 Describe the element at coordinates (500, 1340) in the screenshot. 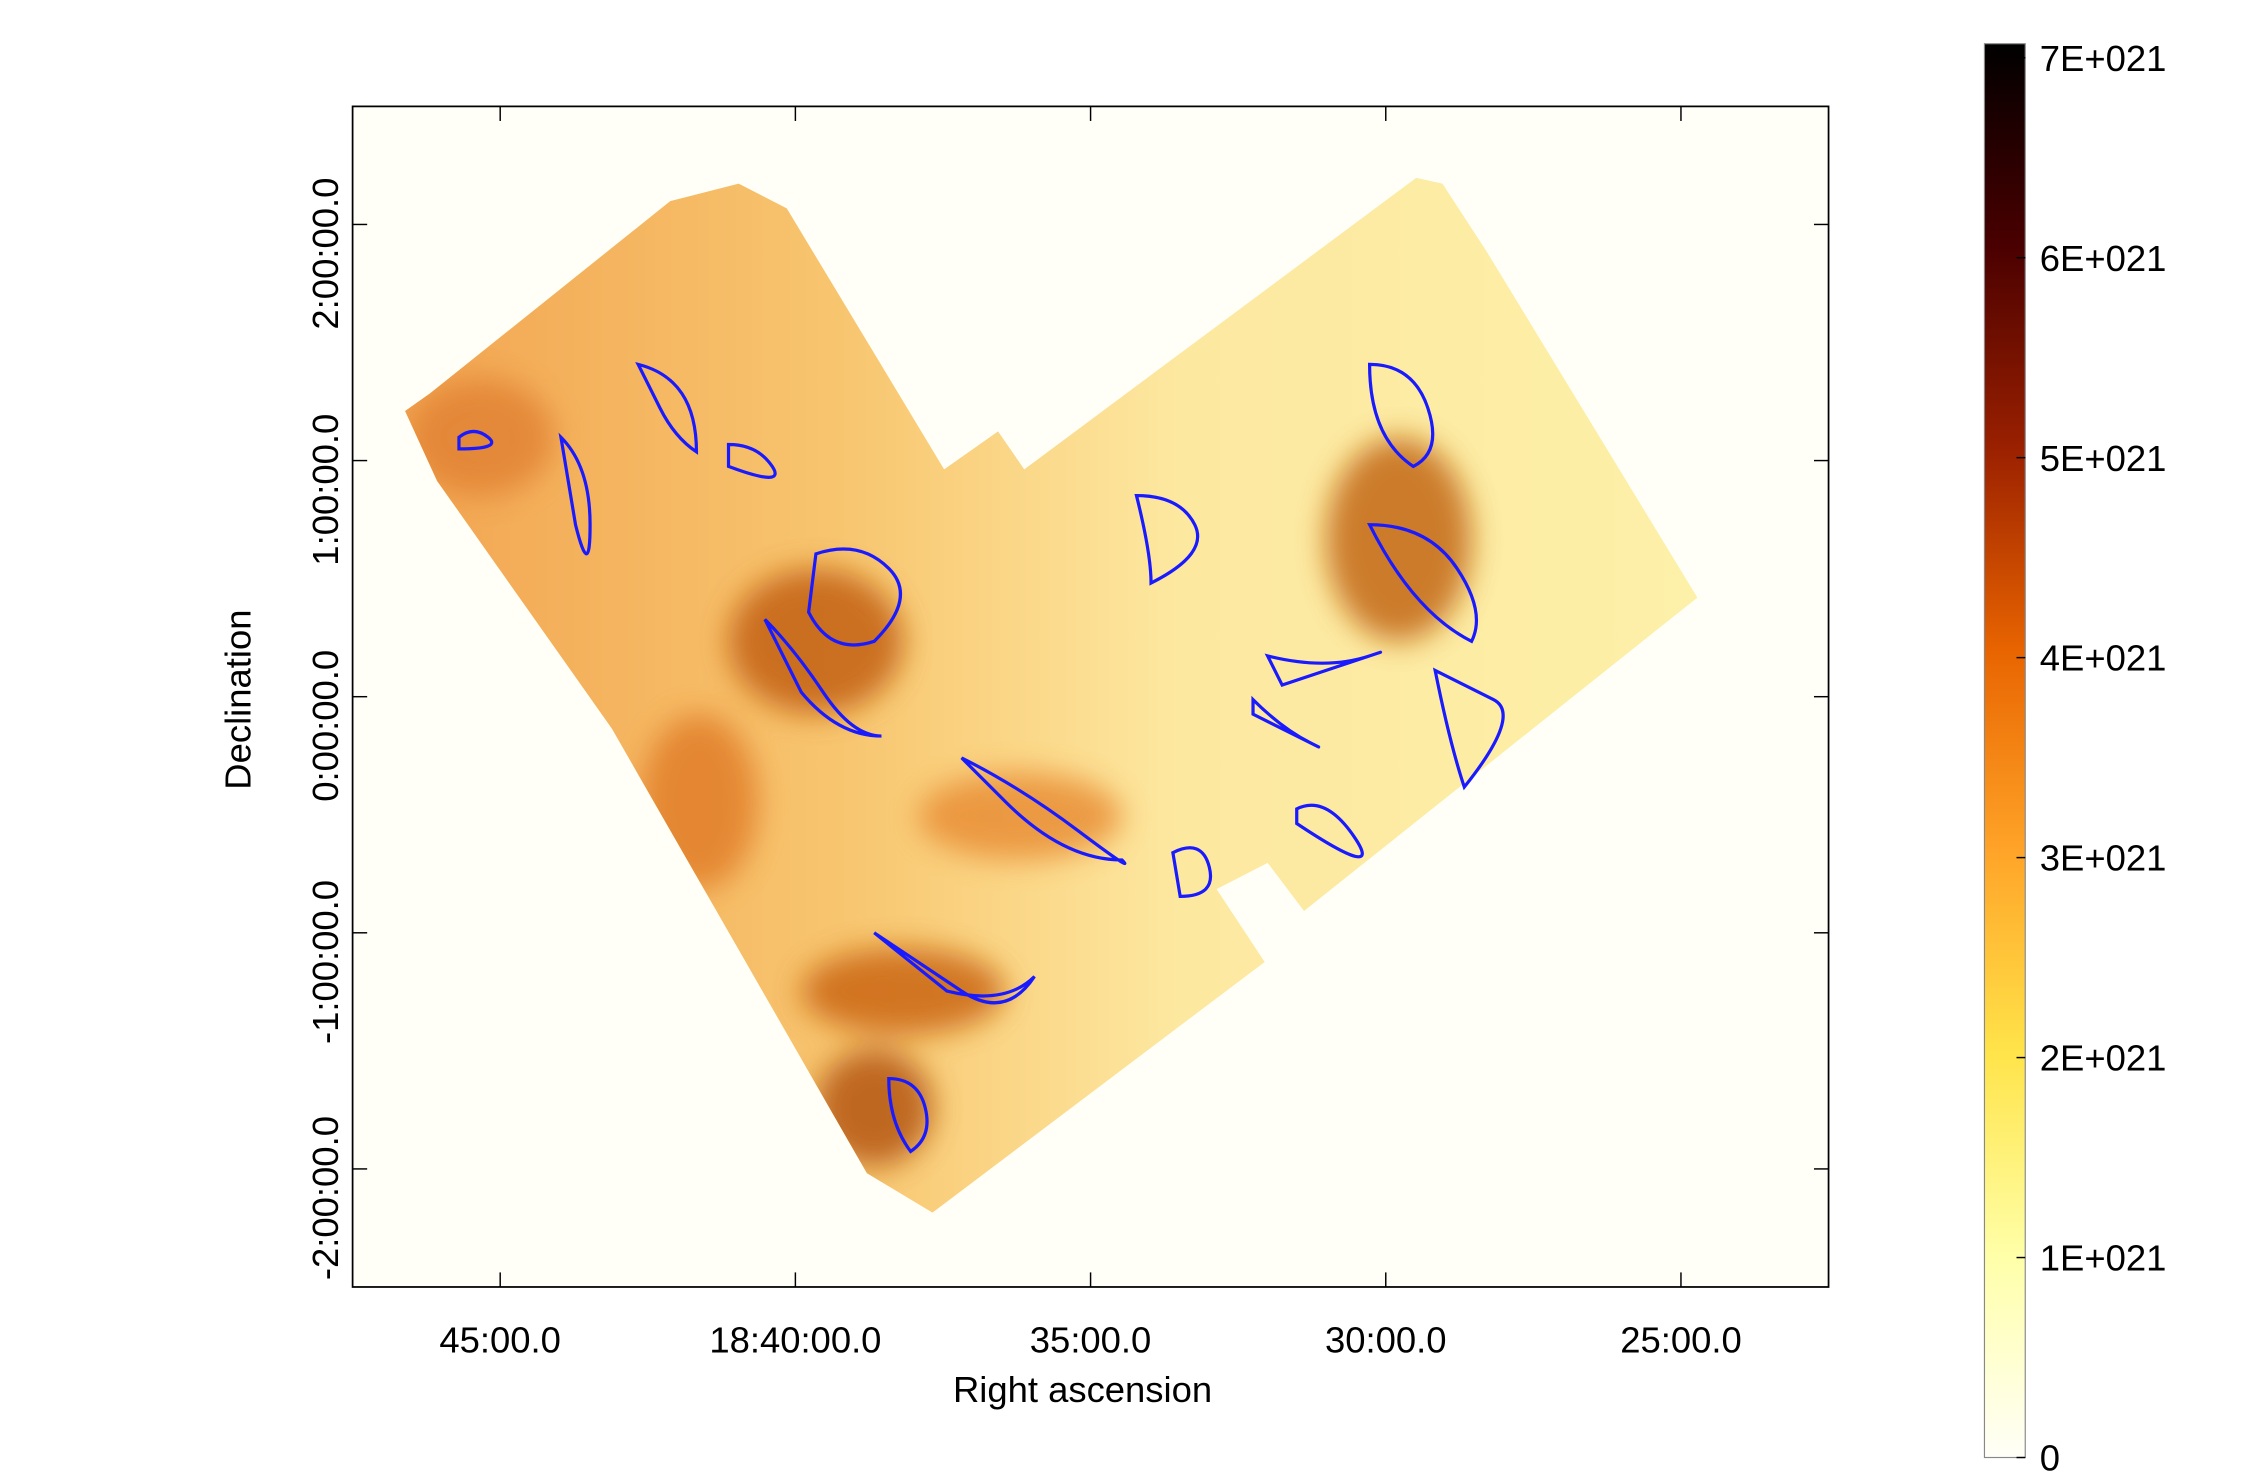

I see `x-tick-label: 45:00.0` at that location.